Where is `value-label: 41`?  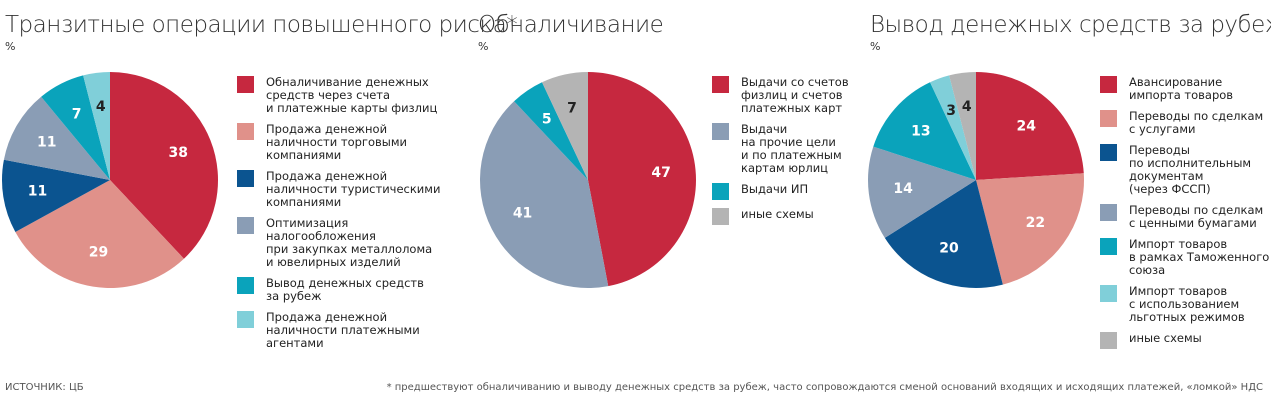 value-label: 41 is located at coordinates (522, 213).